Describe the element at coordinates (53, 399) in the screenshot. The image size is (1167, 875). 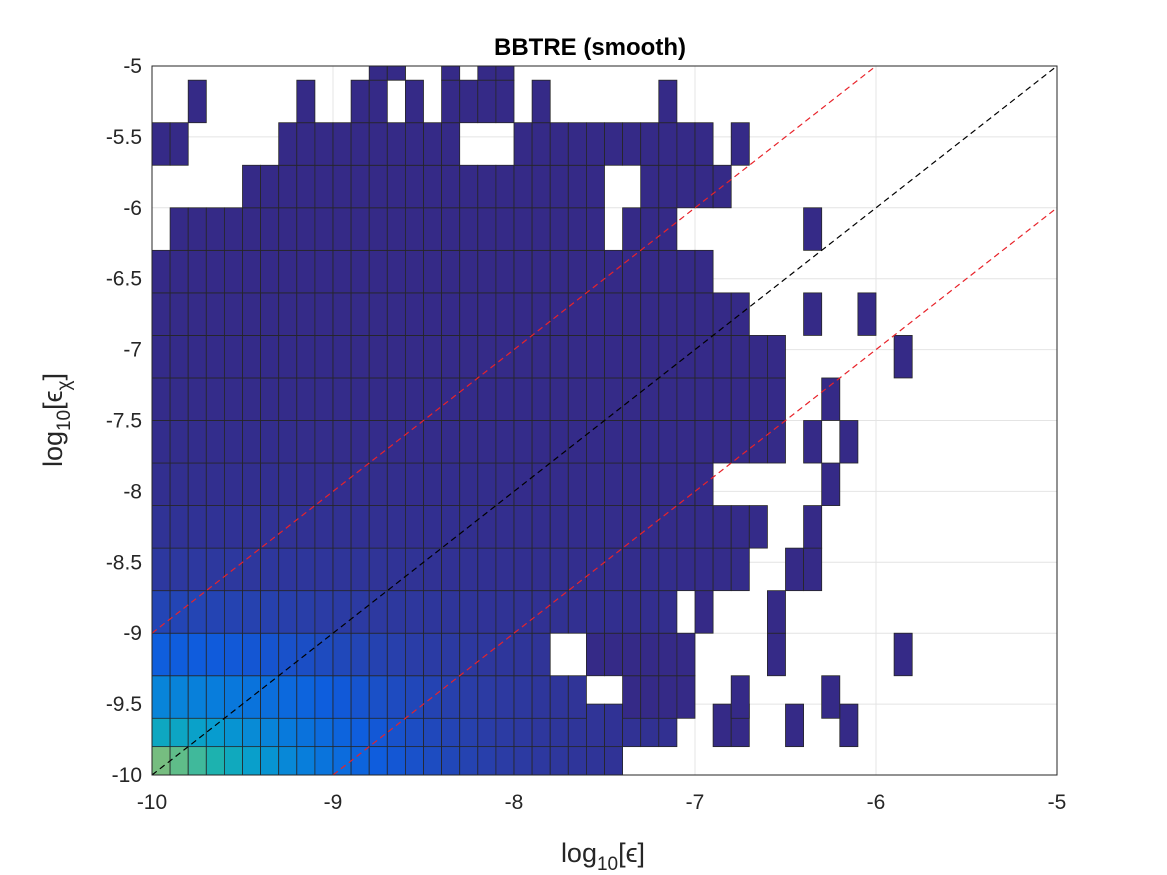
I see `y-axis-label-arg-open: [ϵ` at that location.